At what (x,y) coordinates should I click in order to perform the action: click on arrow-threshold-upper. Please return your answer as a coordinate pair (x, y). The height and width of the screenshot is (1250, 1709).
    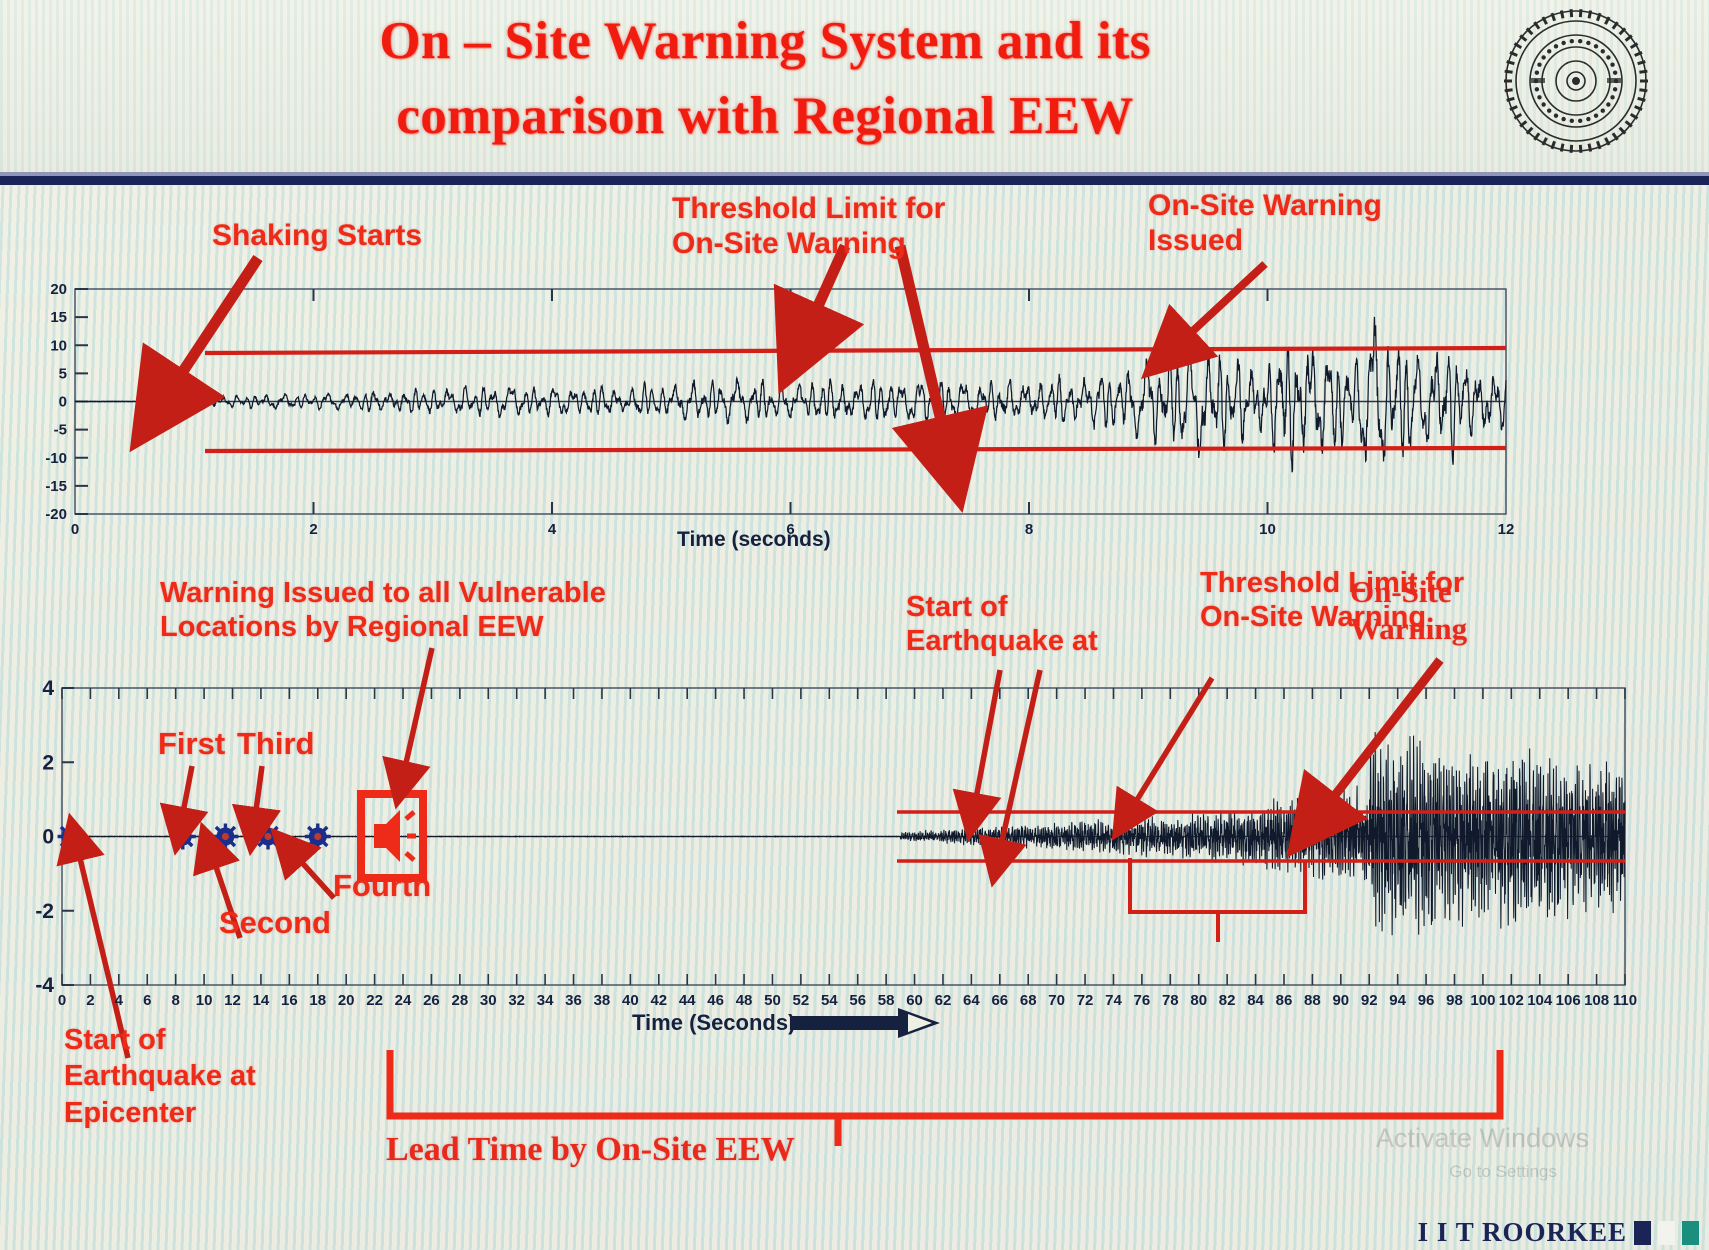
    Looking at the image, I should click on (819, 319).